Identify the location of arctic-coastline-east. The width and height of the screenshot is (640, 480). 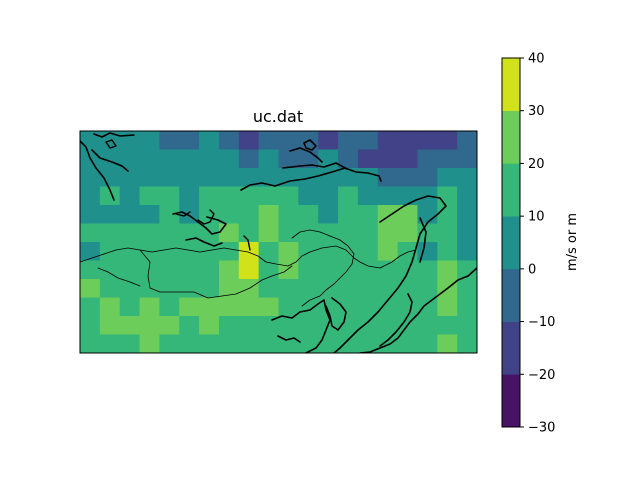
(315, 166).